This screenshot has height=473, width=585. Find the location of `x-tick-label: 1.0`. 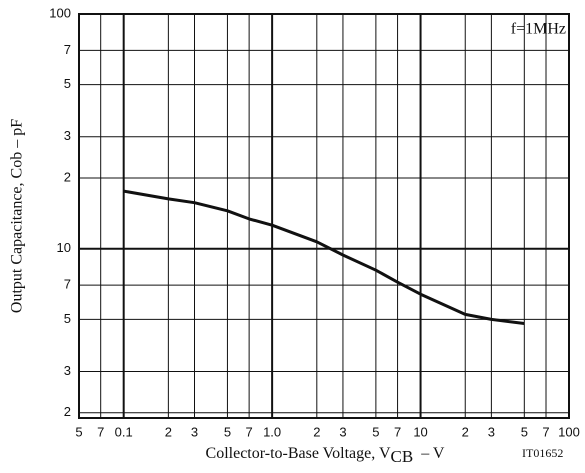

x-tick-label: 1.0 is located at coordinates (272, 431).